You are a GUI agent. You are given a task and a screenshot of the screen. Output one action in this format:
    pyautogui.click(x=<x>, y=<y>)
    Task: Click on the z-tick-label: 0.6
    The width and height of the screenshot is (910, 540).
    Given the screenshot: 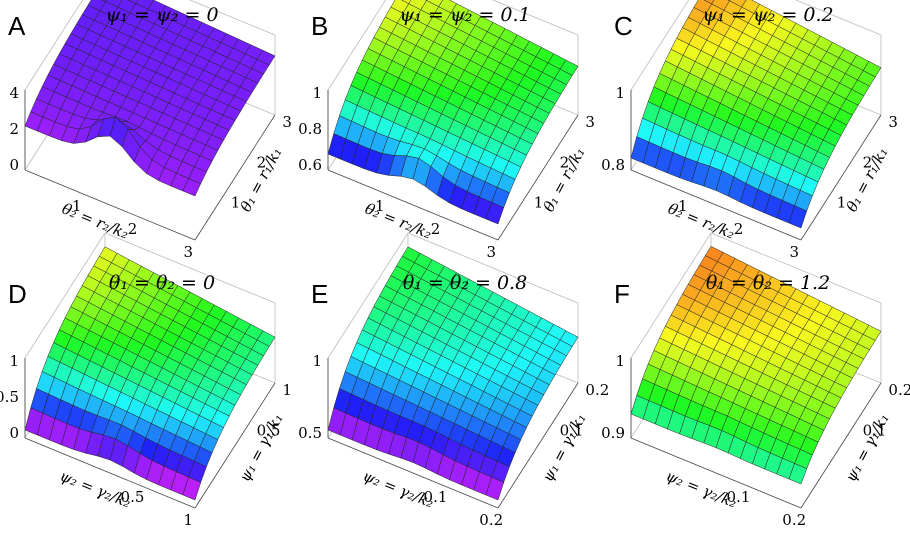 What is the action you would take?
    pyautogui.click(x=310, y=165)
    